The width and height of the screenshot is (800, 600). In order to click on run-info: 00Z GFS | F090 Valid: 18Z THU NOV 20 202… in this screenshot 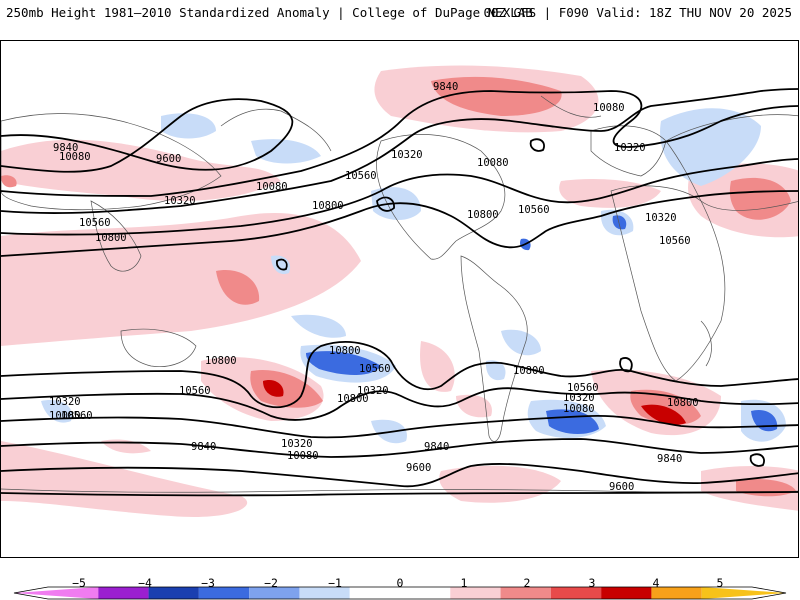, I will do `click(637, 12)`.